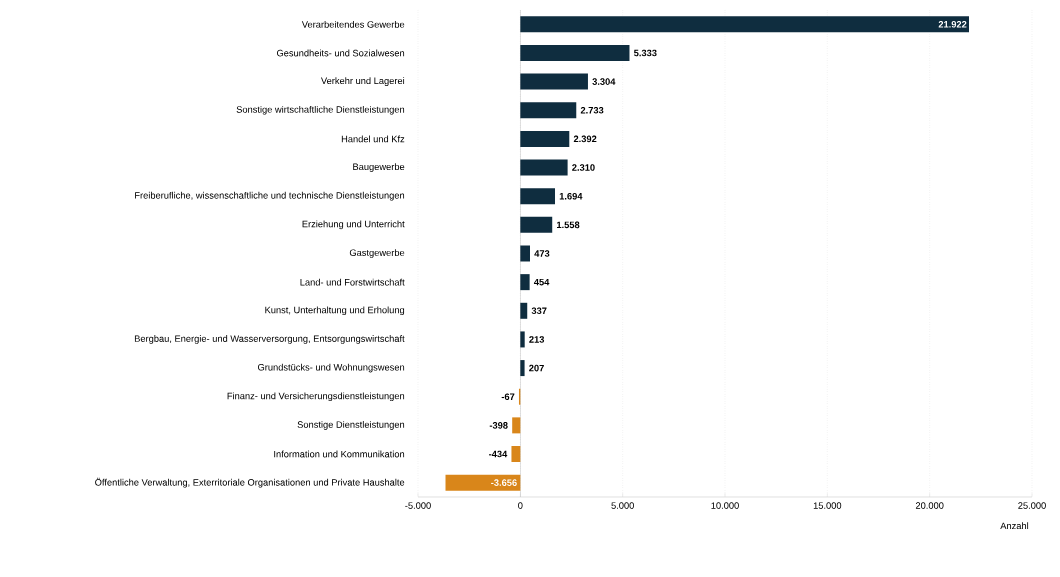 Image resolution: width=1060 pixels, height=577 pixels. I want to click on data-label: 213, so click(537, 339).